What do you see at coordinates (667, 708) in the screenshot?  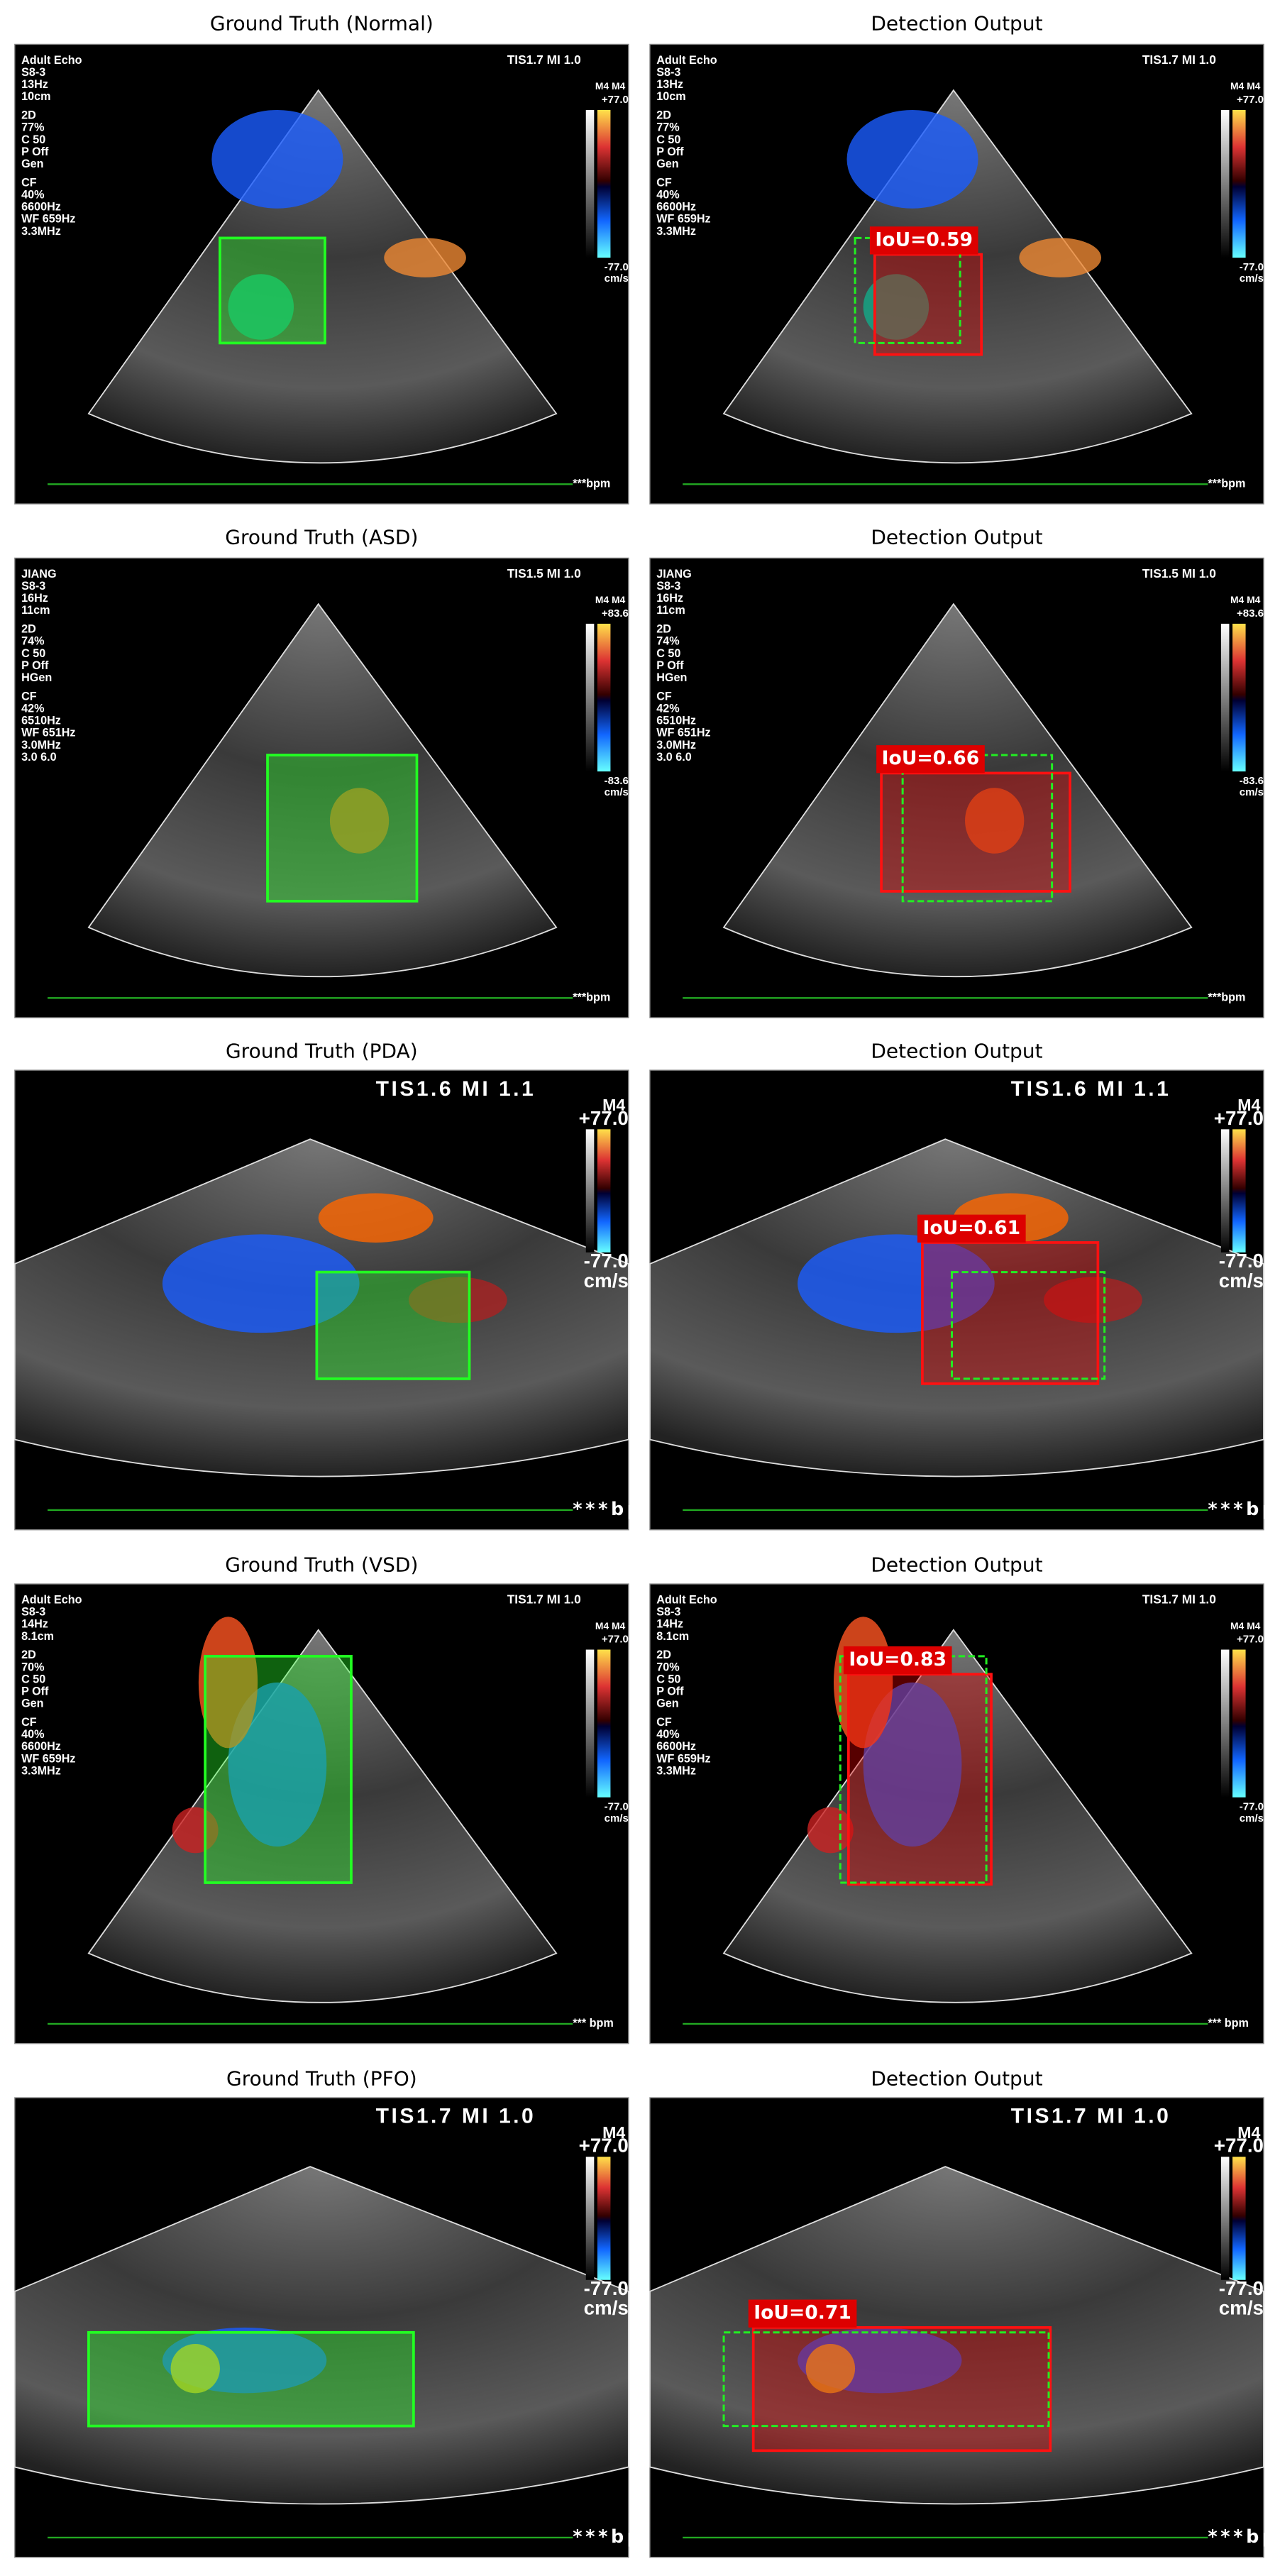 I see `info-text: 42%` at bounding box center [667, 708].